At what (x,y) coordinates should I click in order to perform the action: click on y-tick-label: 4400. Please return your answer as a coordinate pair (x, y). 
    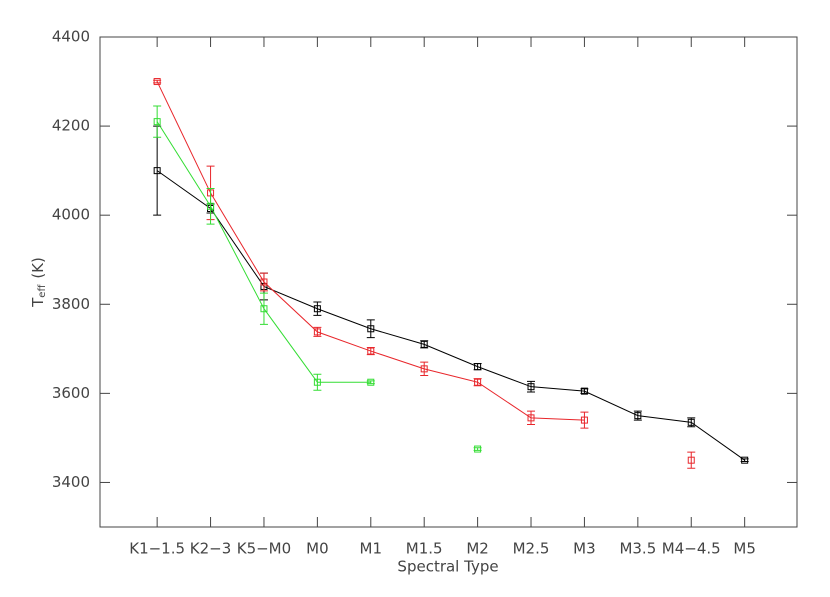
    Looking at the image, I should click on (71, 37).